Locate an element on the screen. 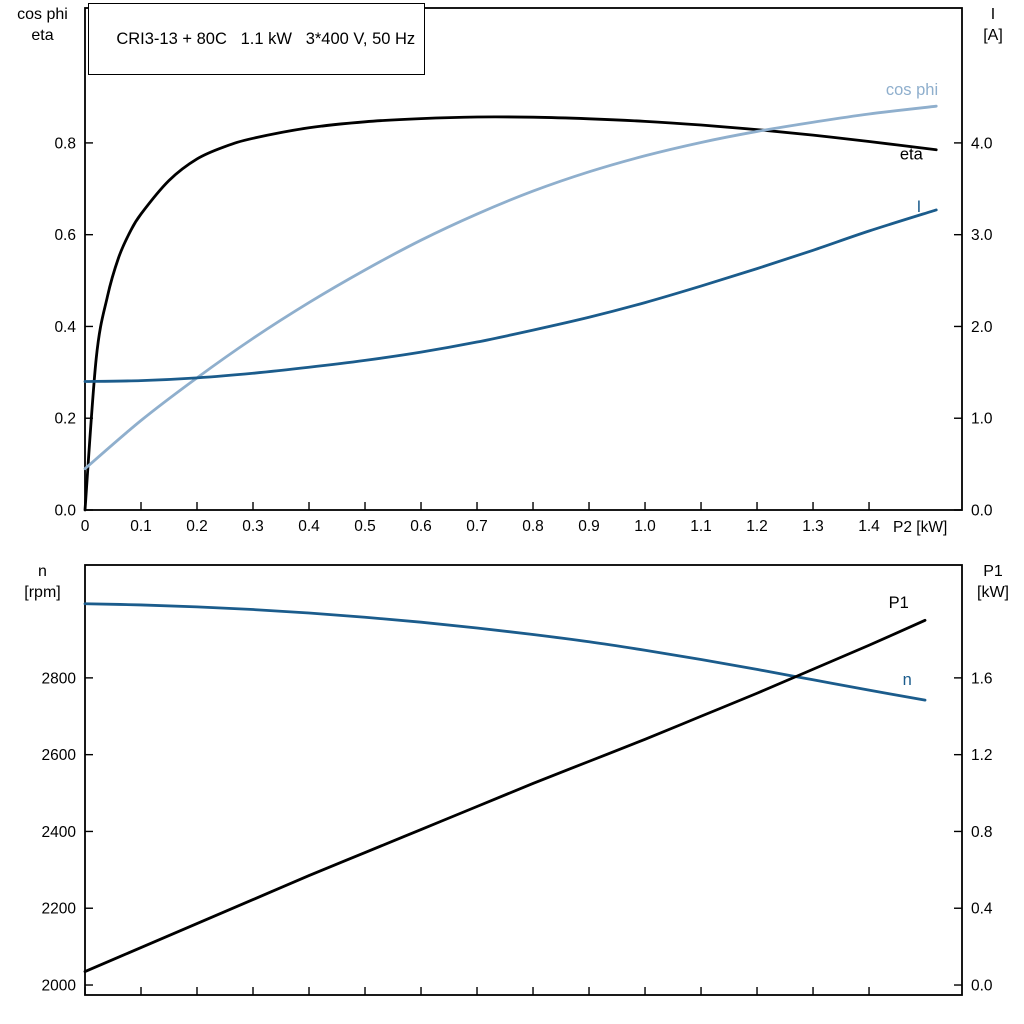 The image size is (1024, 1024). left-tick-label: 0.0 is located at coordinates (65, 511).